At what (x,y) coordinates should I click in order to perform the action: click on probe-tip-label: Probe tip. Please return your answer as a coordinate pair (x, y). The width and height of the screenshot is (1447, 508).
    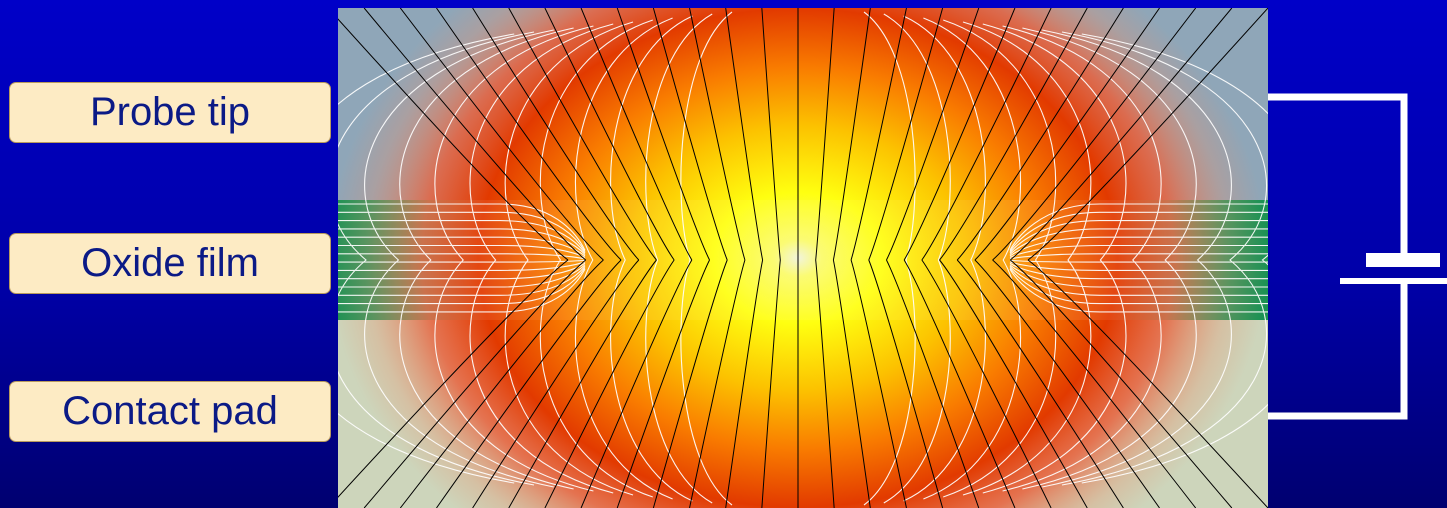
    Looking at the image, I should click on (170, 112).